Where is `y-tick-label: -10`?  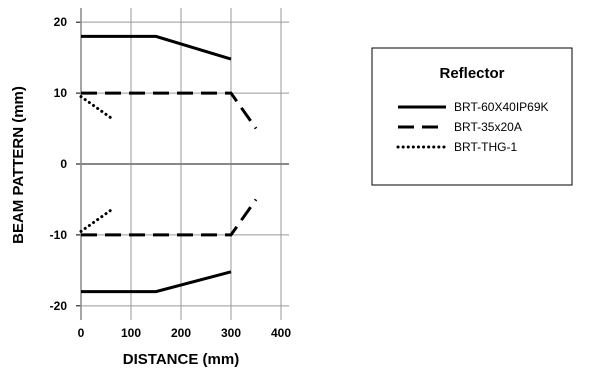 y-tick-label: -10 is located at coordinates (59, 235).